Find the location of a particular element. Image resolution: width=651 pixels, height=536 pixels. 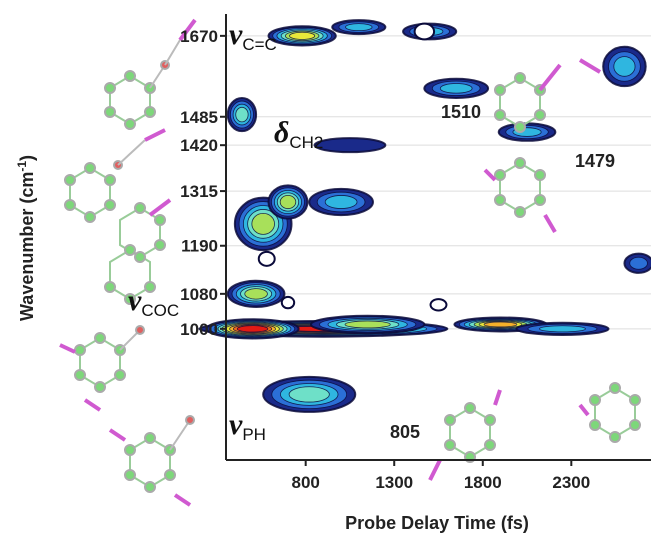

y-tick-label-1080: 1080 is located at coordinates (199, 294).